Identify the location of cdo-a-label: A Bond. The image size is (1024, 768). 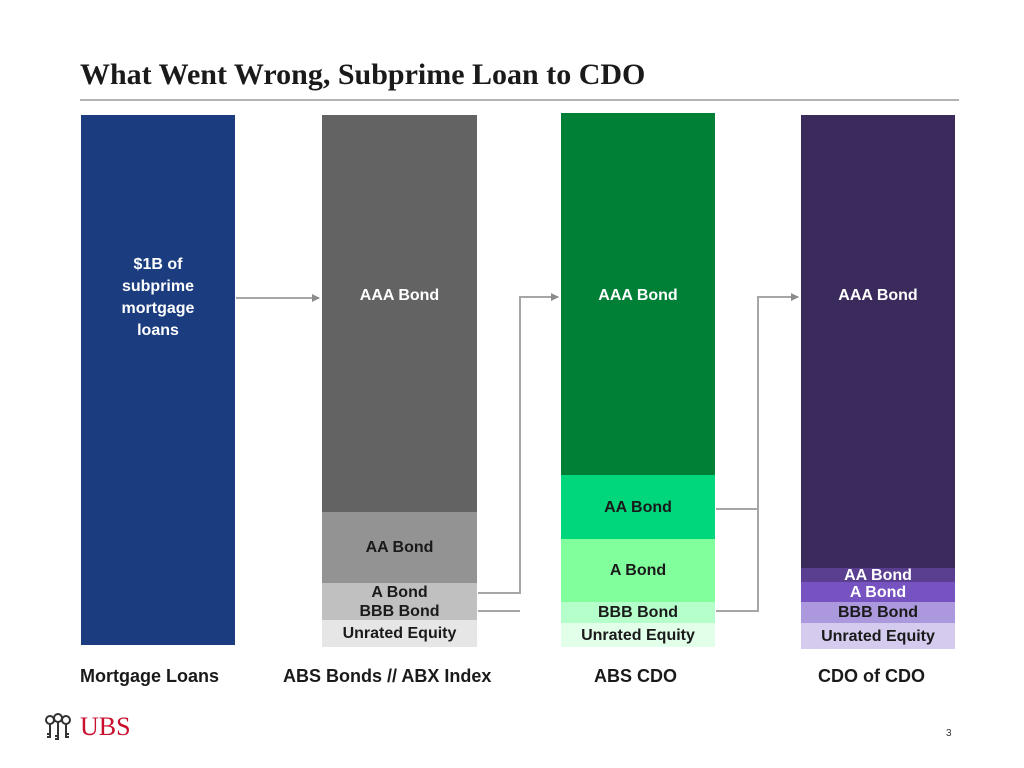
(638, 570).